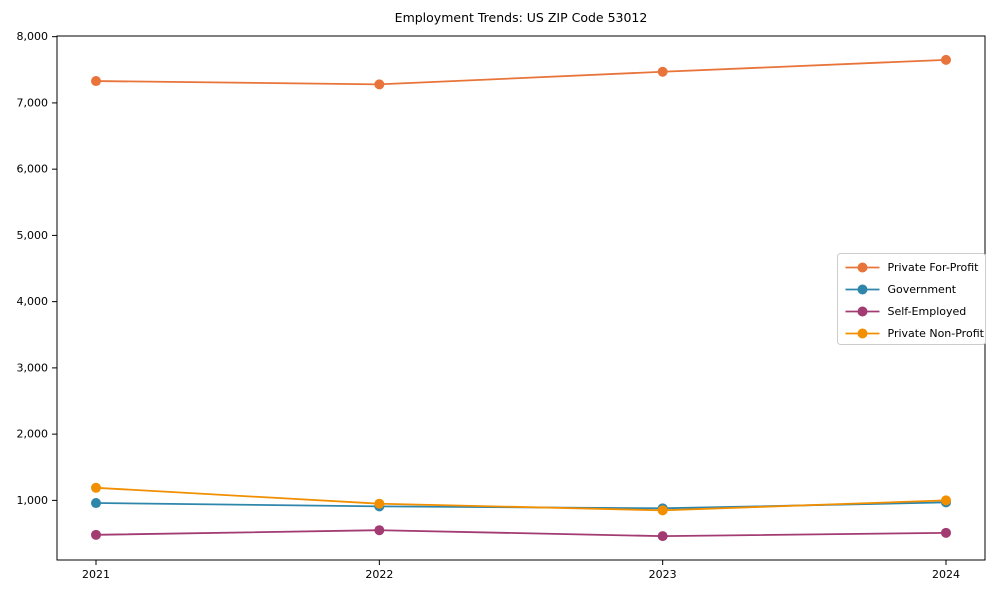 The width and height of the screenshot is (1000, 600). I want to click on legend-label: Private For-Profit, so click(934, 267).